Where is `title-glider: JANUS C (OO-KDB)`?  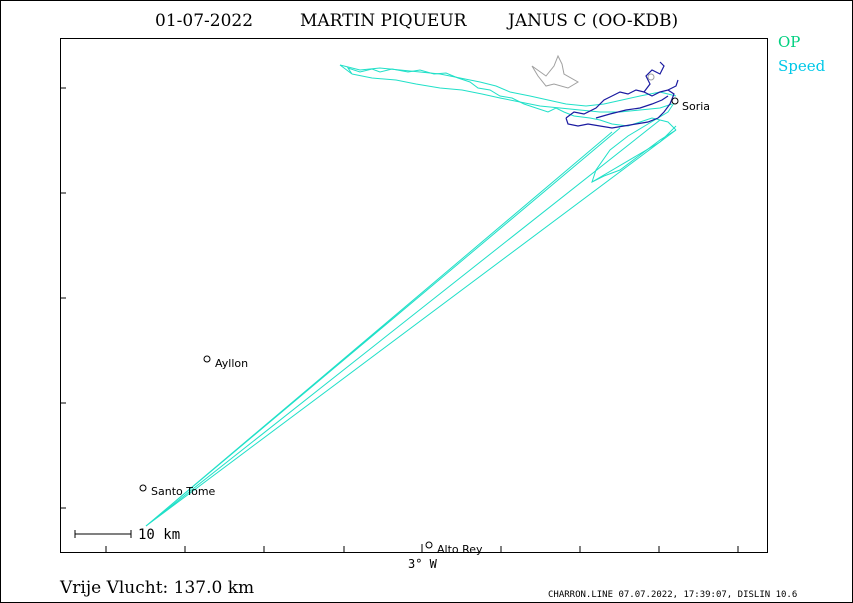
title-glider: JANUS C (OO-KDB) is located at coordinates (592, 21).